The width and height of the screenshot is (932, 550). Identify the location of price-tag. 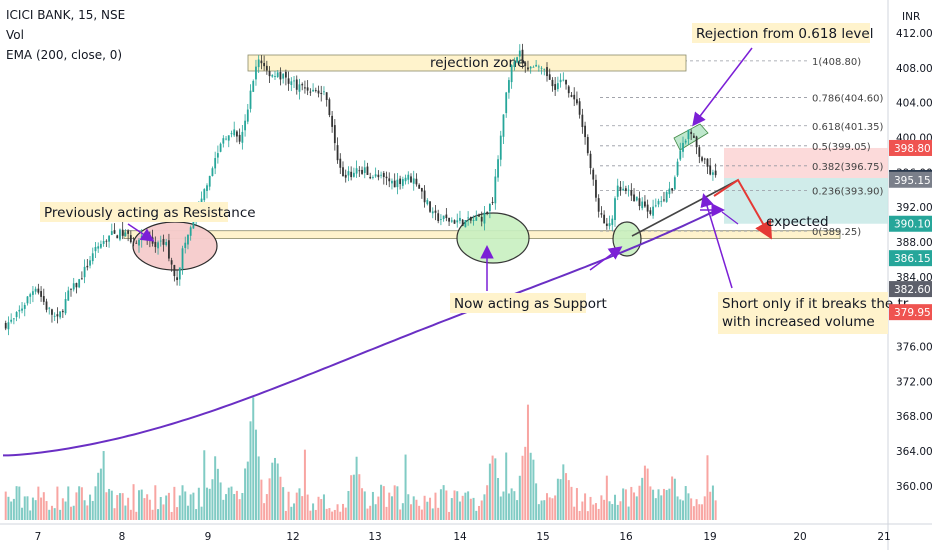
(910, 289).